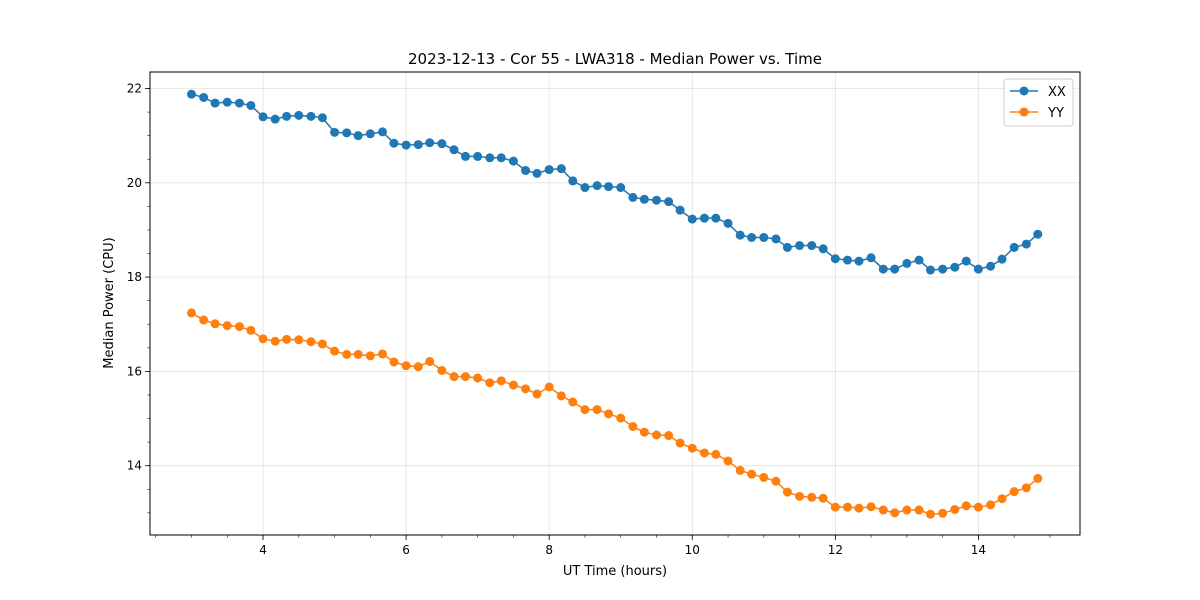 Image resolution: width=1200 pixels, height=600 pixels. What do you see at coordinates (138, 298) in the screenshot?
I see `y-axis: 14 16 18 20 22` at bounding box center [138, 298].